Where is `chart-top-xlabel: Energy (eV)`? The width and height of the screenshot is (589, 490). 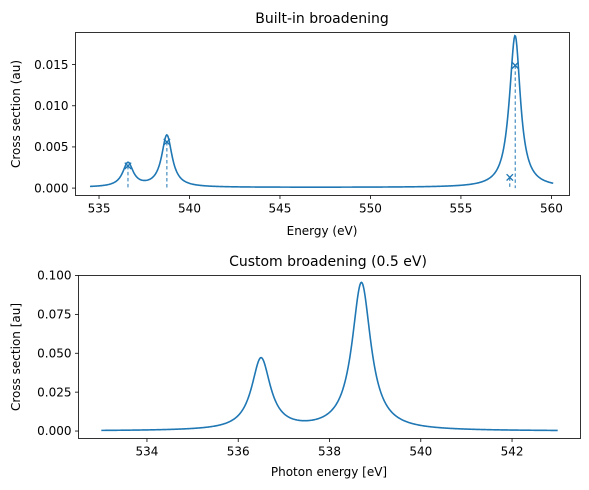
chart-top-xlabel: Energy (eV) is located at coordinates (322, 231).